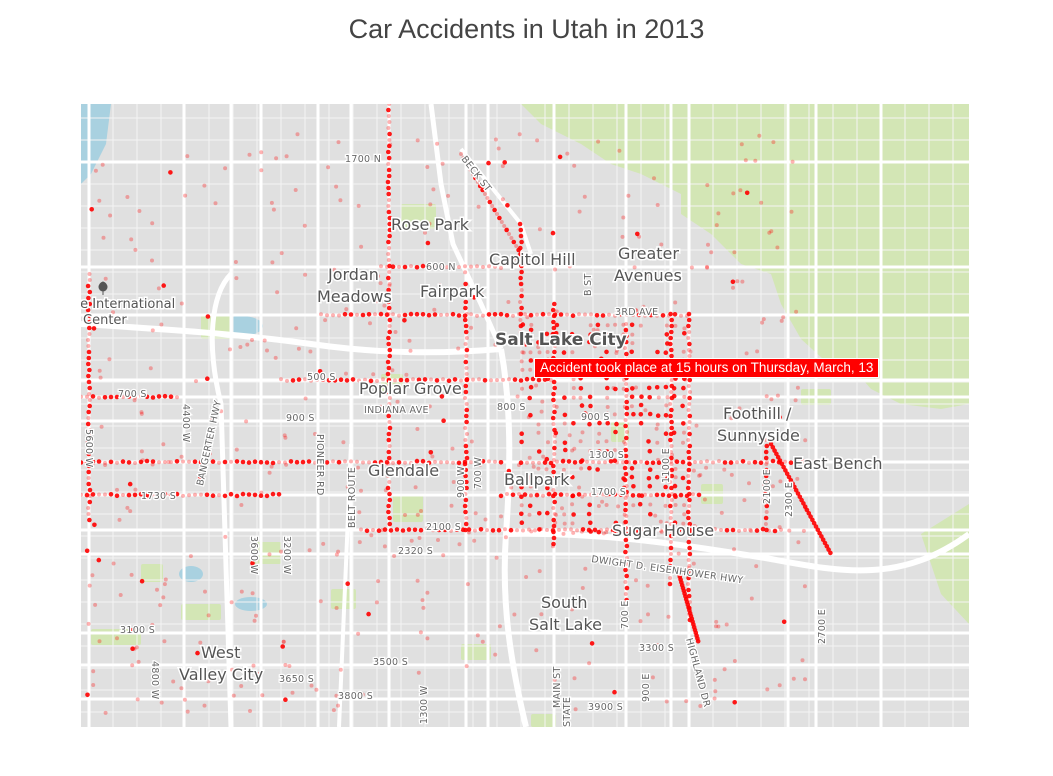 Image resolution: width=1053 pixels, height=776 pixels. What do you see at coordinates (543, 720) in the screenshot?
I see `park-area` at bounding box center [543, 720].